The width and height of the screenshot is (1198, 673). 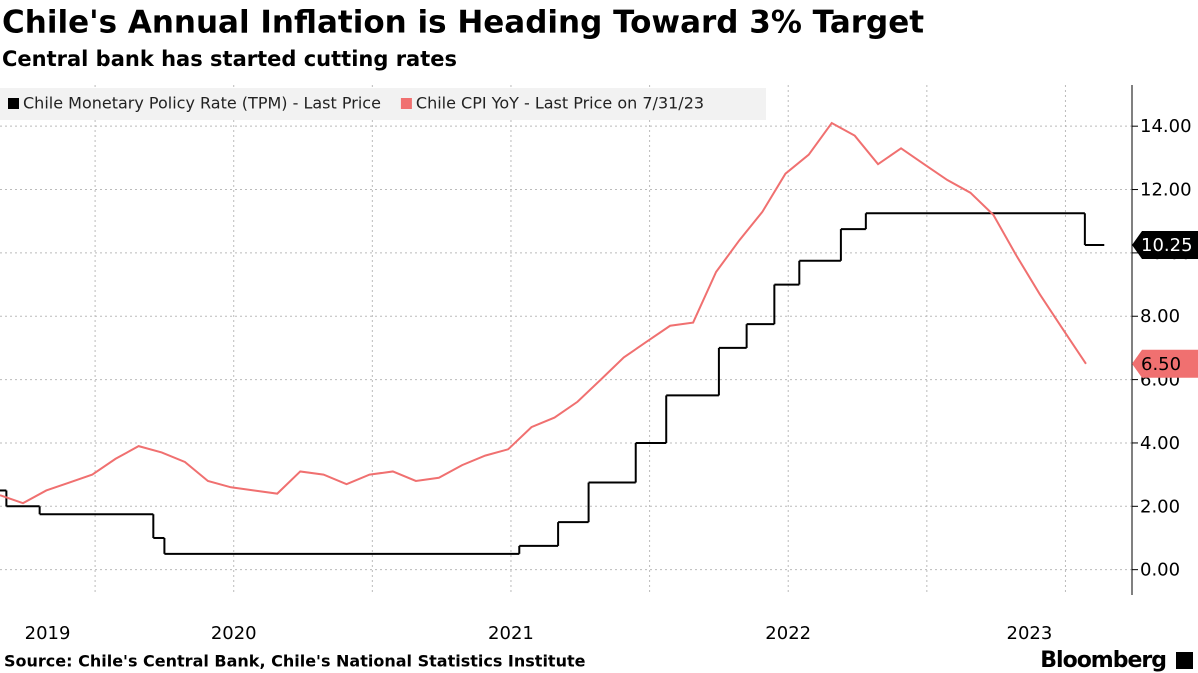 What do you see at coordinates (788, 633) in the screenshot?
I see `x-tick-label: 2022` at bounding box center [788, 633].